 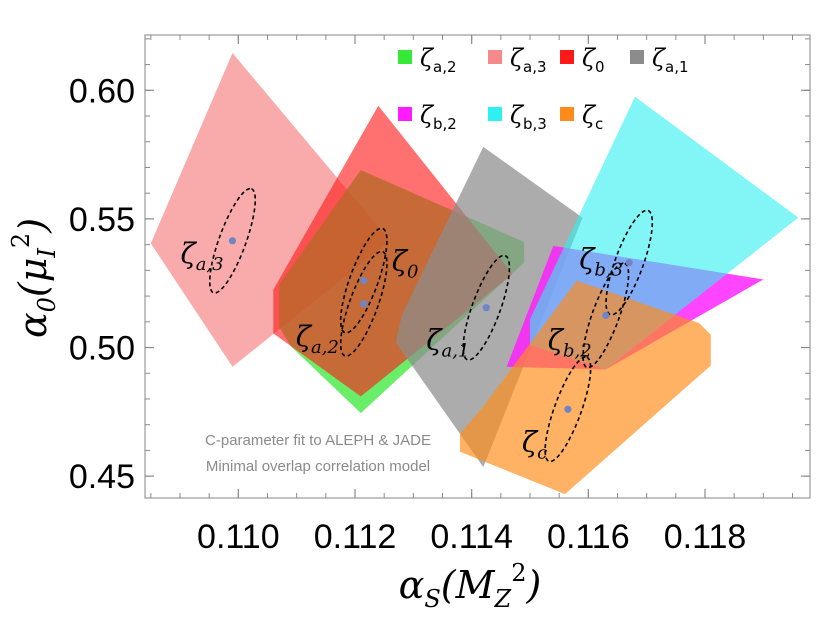 I want to click on y-axis-label: α0(μI2), so click(x=34, y=278).